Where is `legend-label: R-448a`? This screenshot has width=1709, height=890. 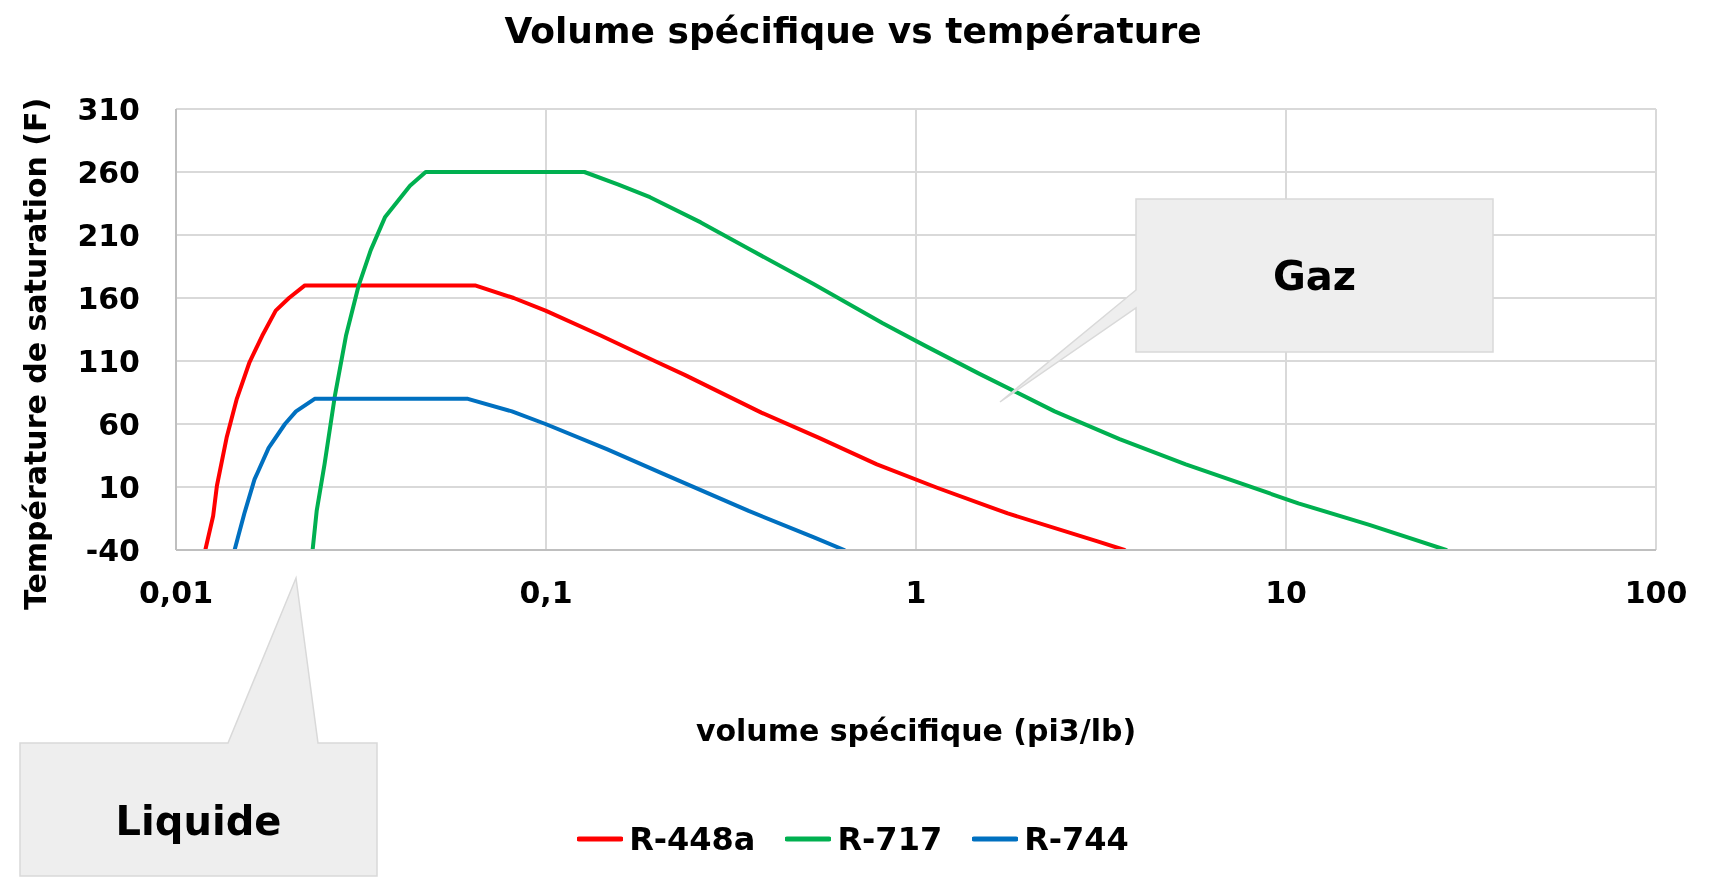 legend-label: R-448a is located at coordinates (692, 839).